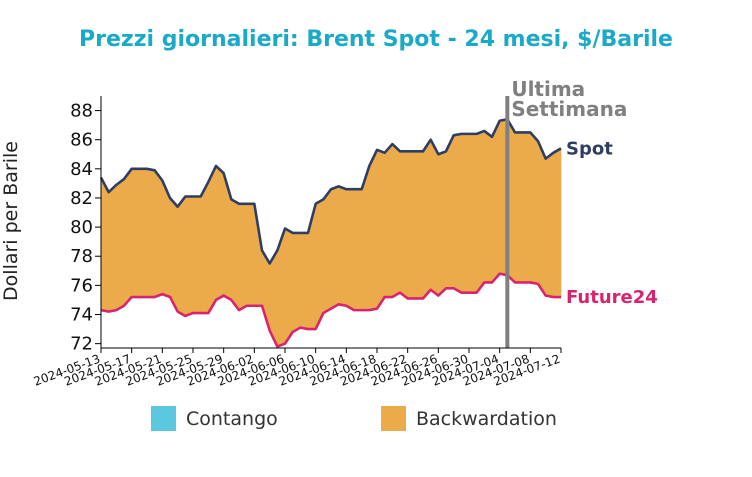 This screenshot has height=477, width=752. I want to click on y-tick-label: 84, so click(81, 169).